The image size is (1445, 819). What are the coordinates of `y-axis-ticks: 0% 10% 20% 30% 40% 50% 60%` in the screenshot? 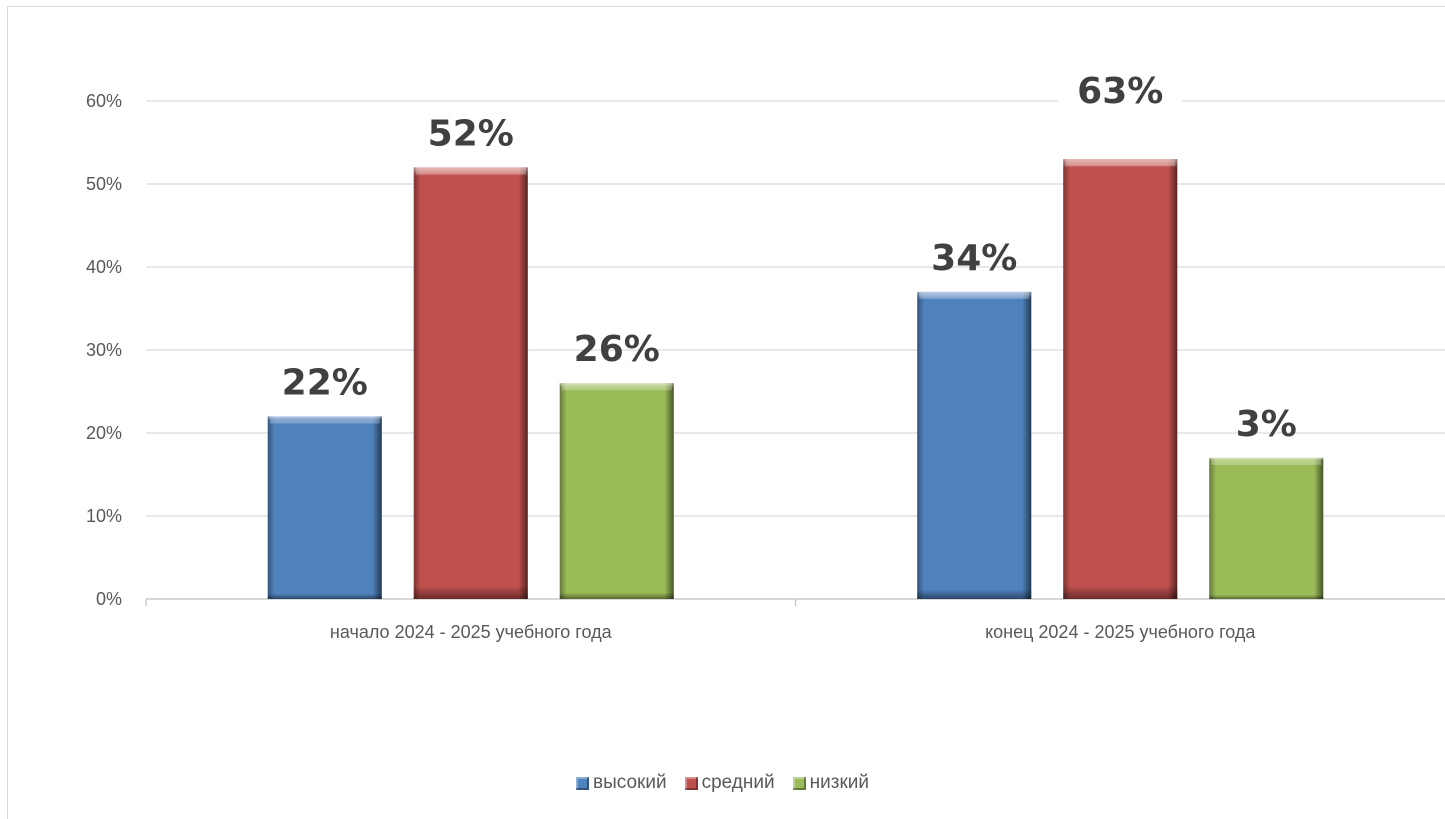 It's located at (104, 350).